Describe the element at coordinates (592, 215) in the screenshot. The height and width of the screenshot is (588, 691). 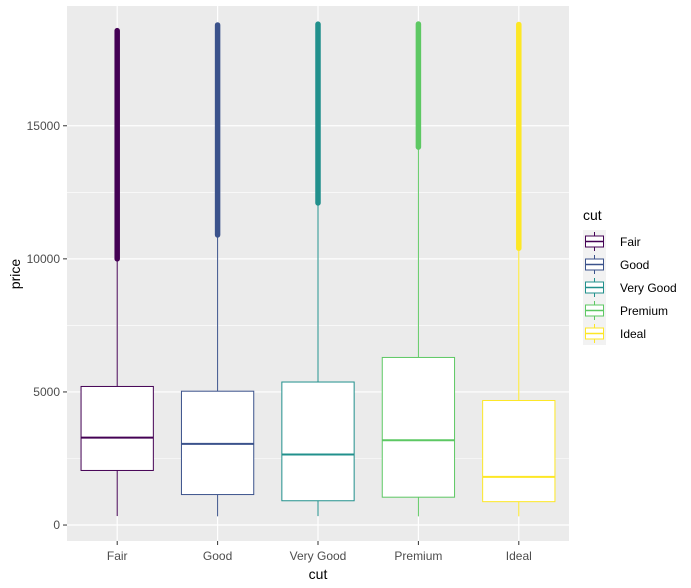
I see `legend-title: cut` at that location.